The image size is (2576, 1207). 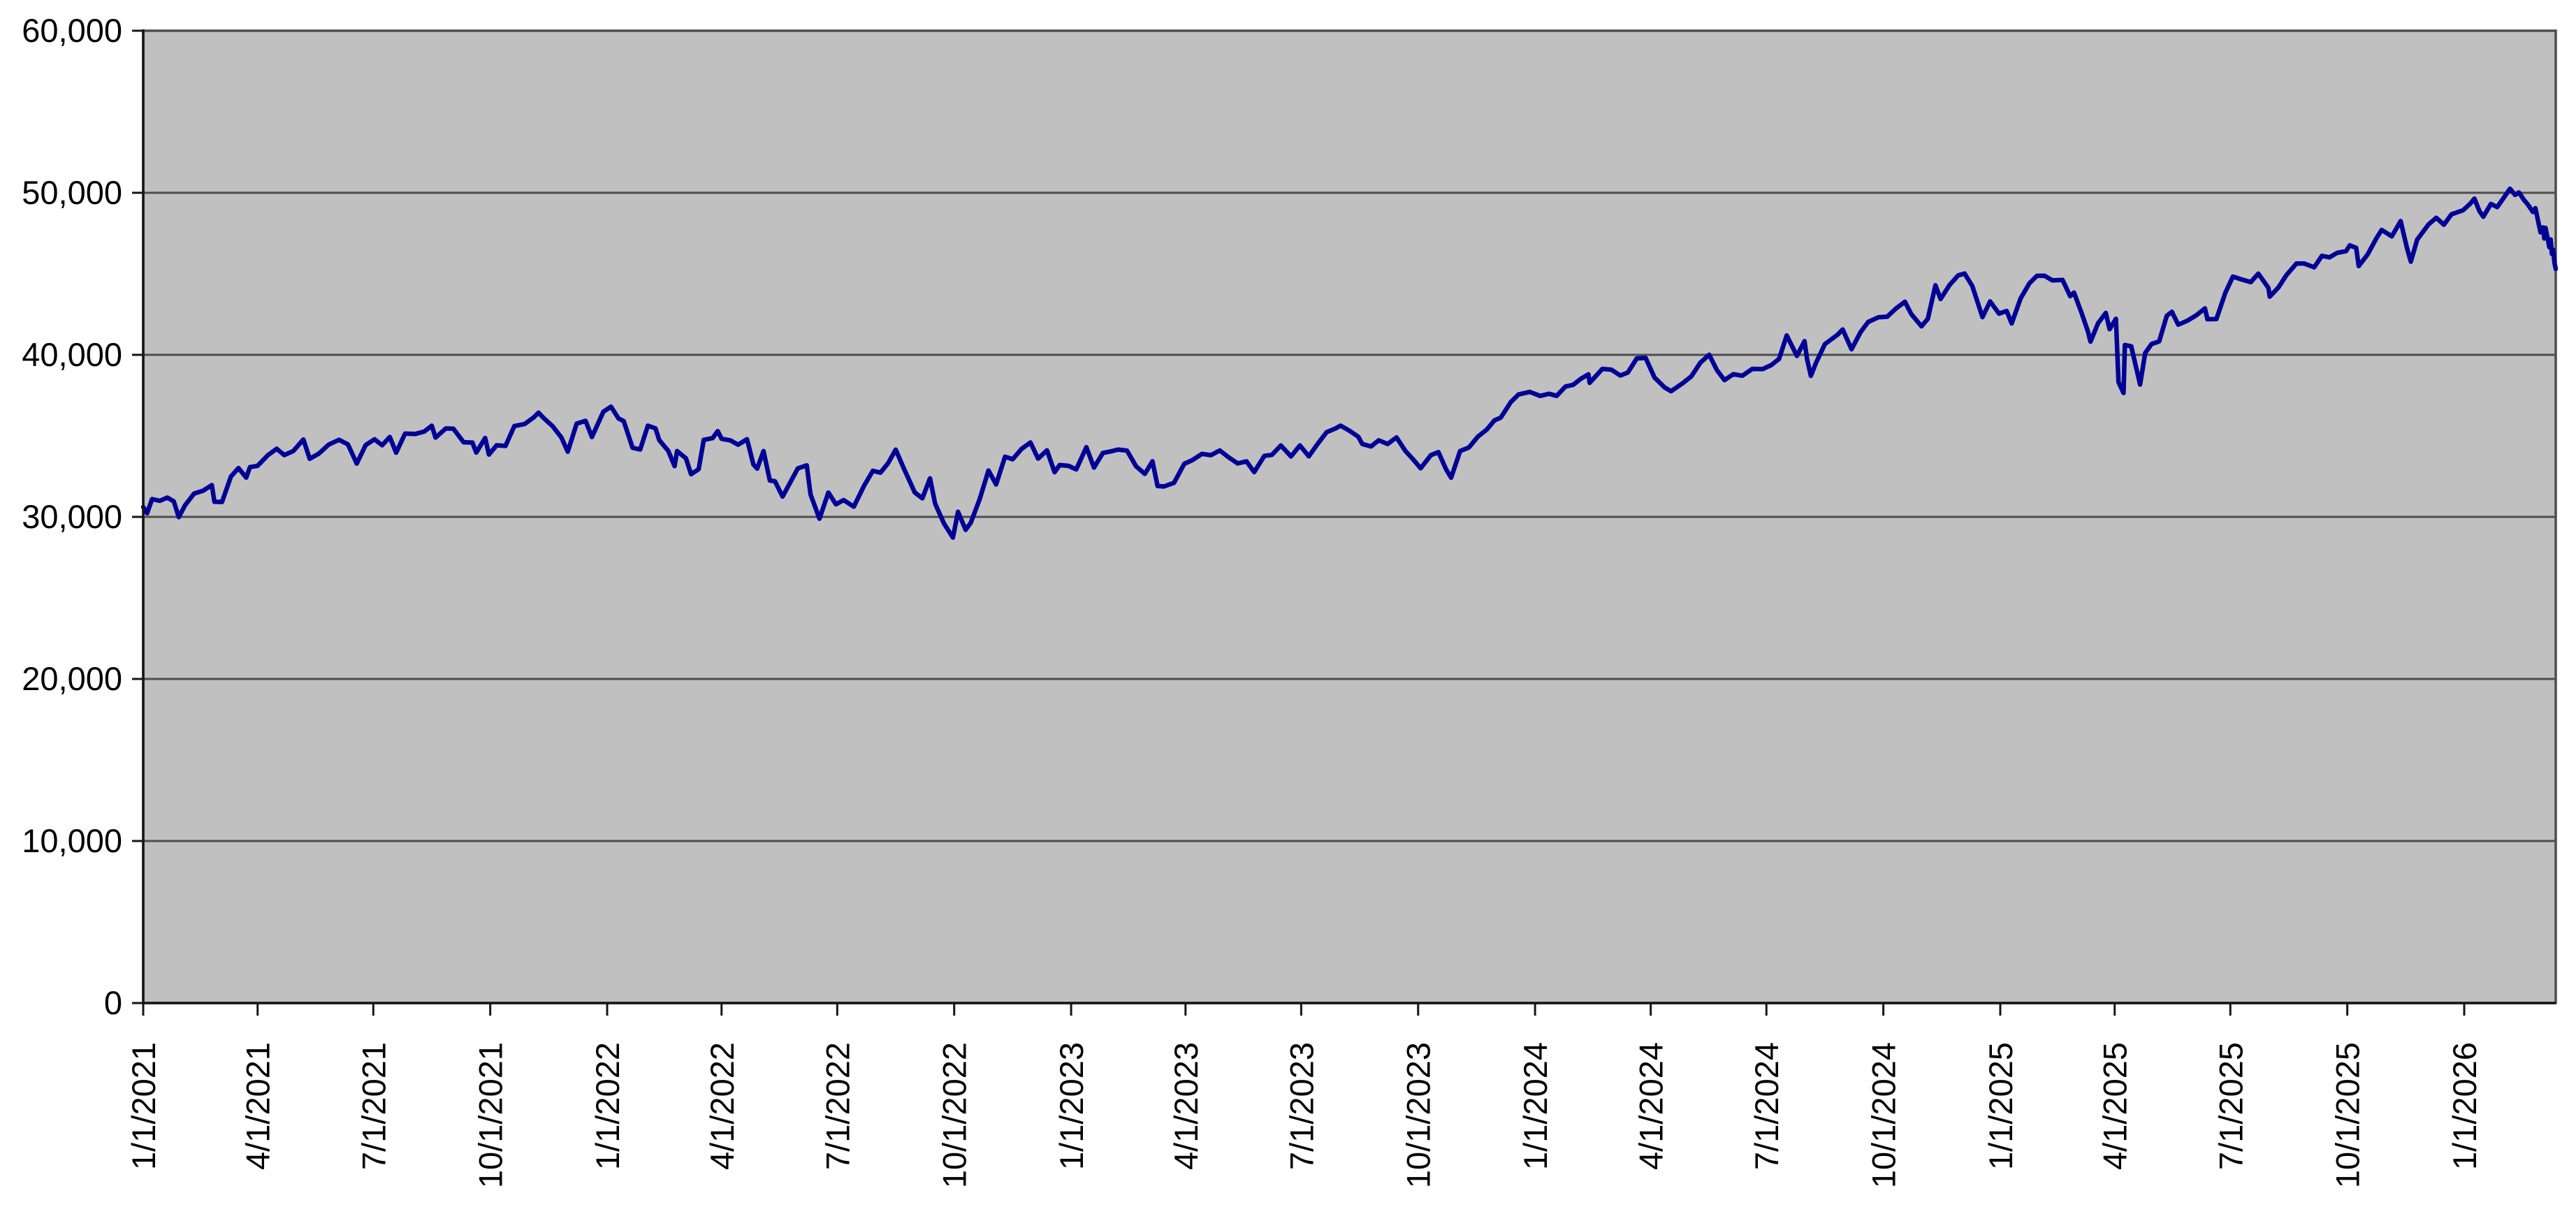 What do you see at coordinates (1884, 1115) in the screenshot?
I see `x-axis-label: 10/1/2024` at bounding box center [1884, 1115].